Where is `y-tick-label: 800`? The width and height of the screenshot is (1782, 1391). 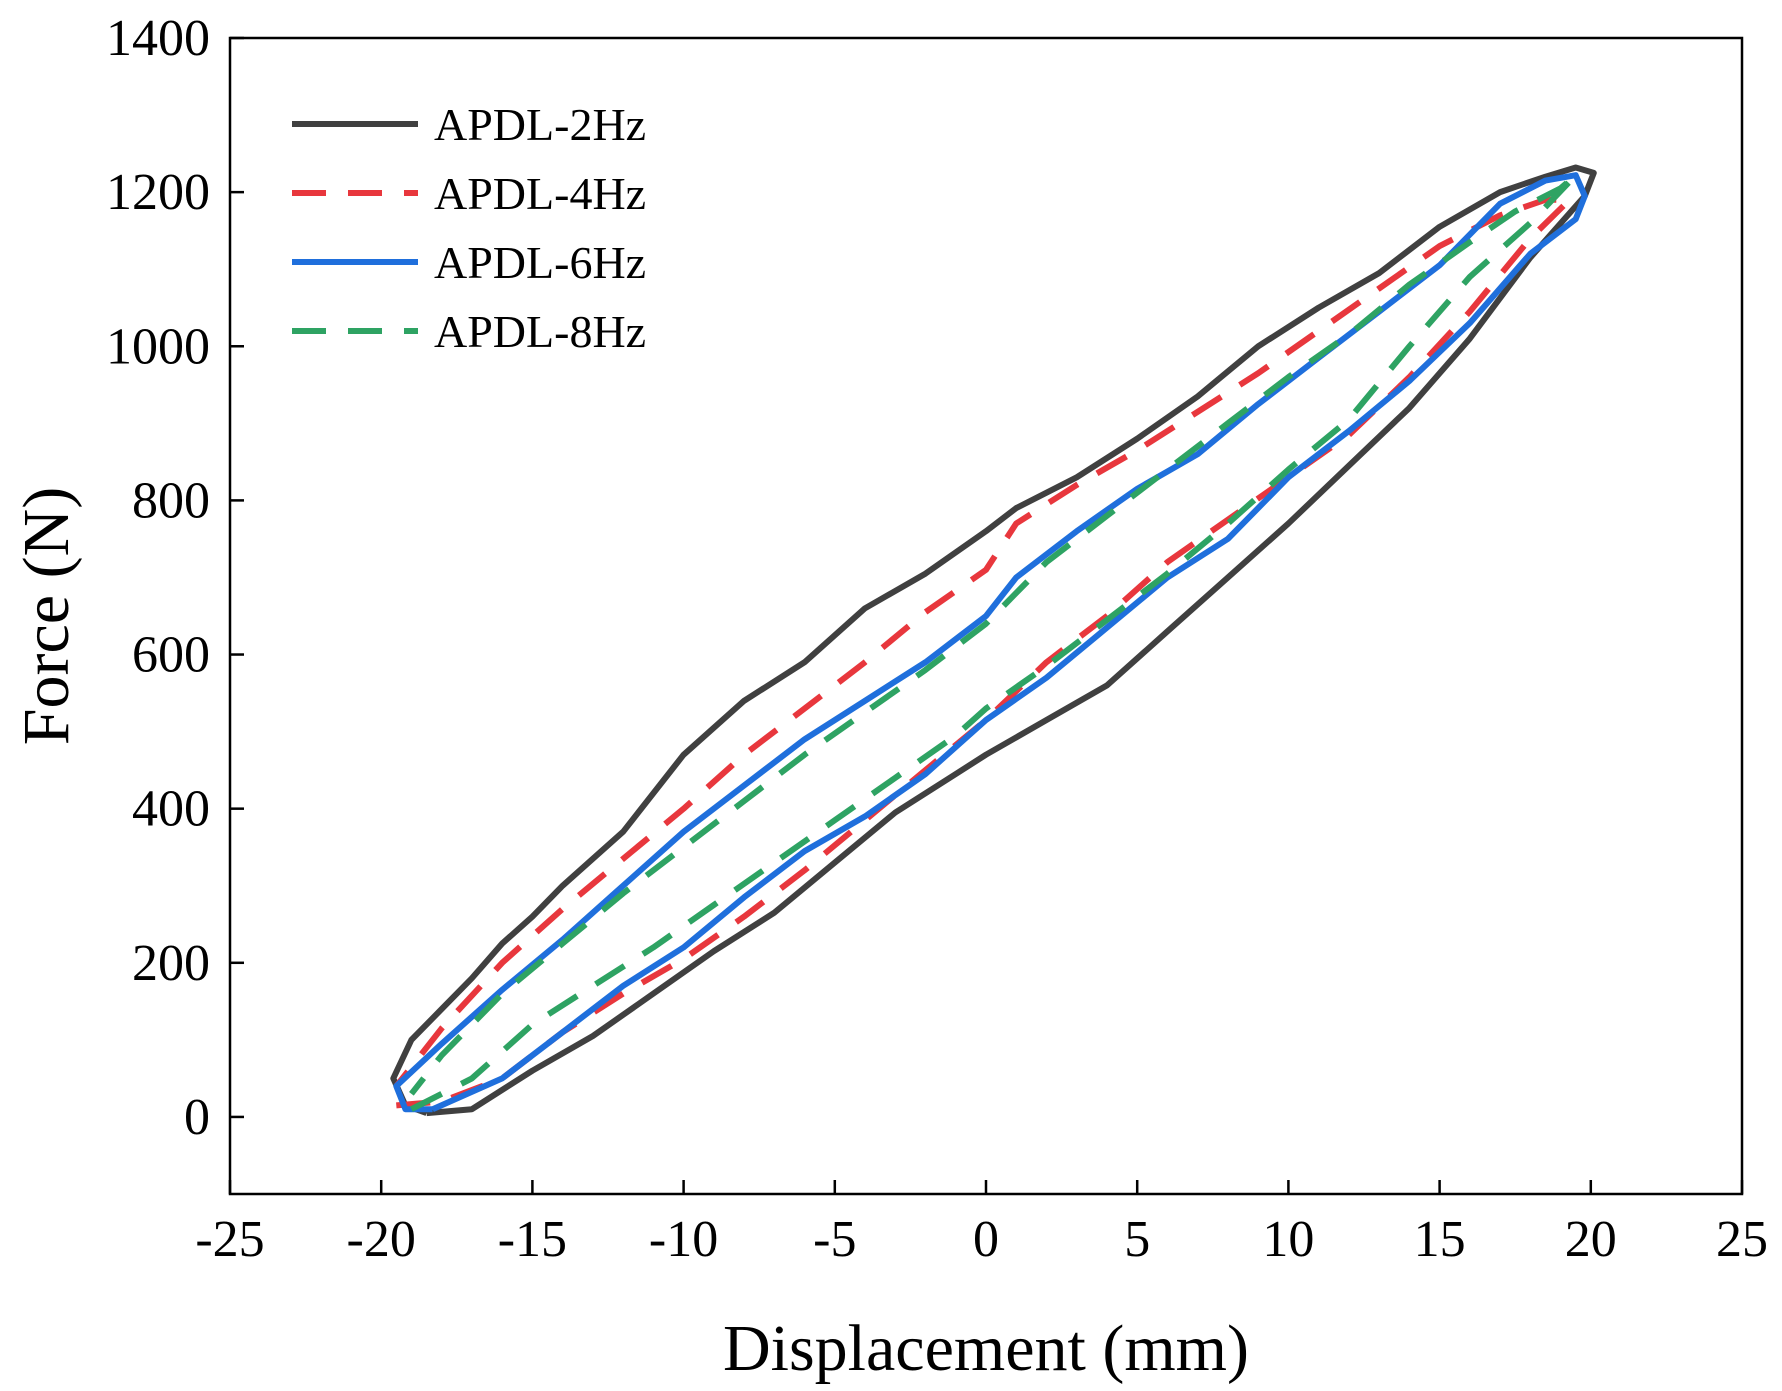
y-tick-label: 800 is located at coordinates (171, 500).